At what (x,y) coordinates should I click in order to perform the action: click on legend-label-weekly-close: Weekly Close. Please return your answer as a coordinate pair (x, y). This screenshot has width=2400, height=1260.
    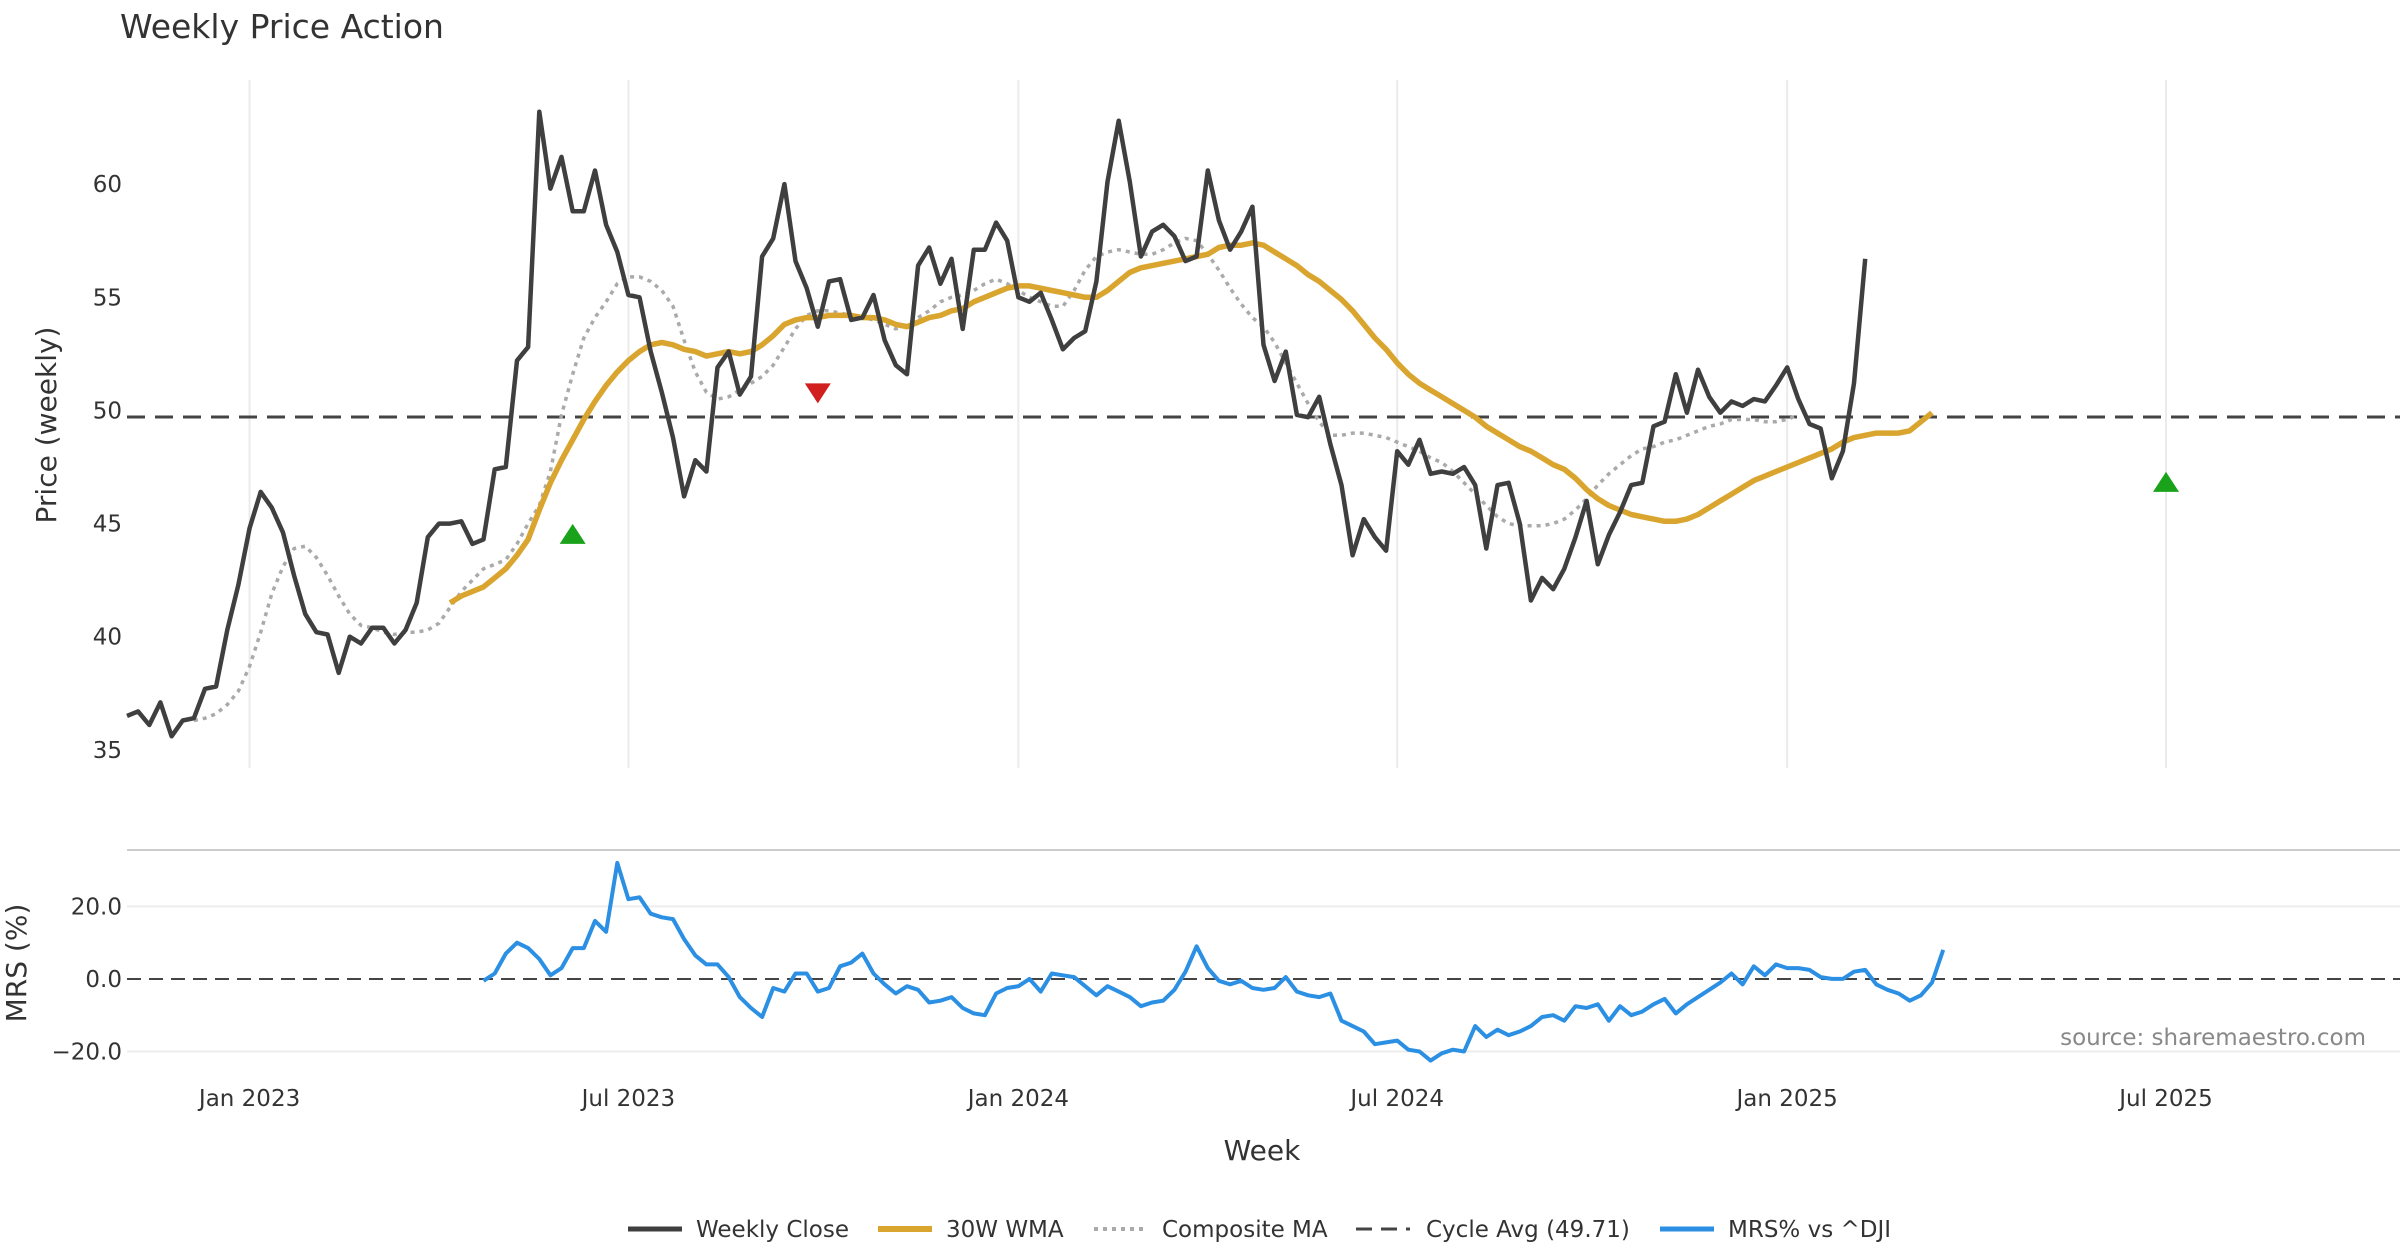
    Looking at the image, I should click on (772, 1230).